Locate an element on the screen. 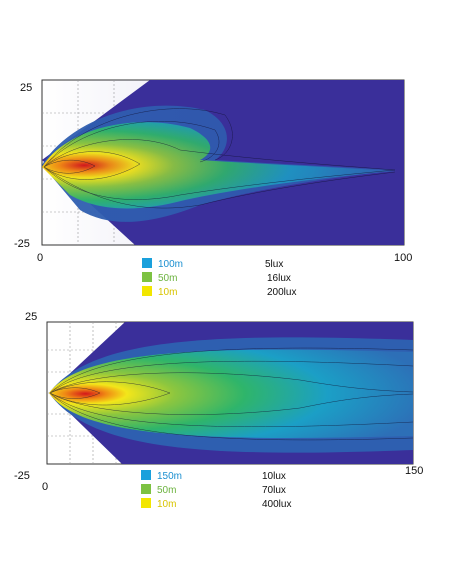 This screenshot has width=452, height=584. legend-lux: 5lux is located at coordinates (274, 264).